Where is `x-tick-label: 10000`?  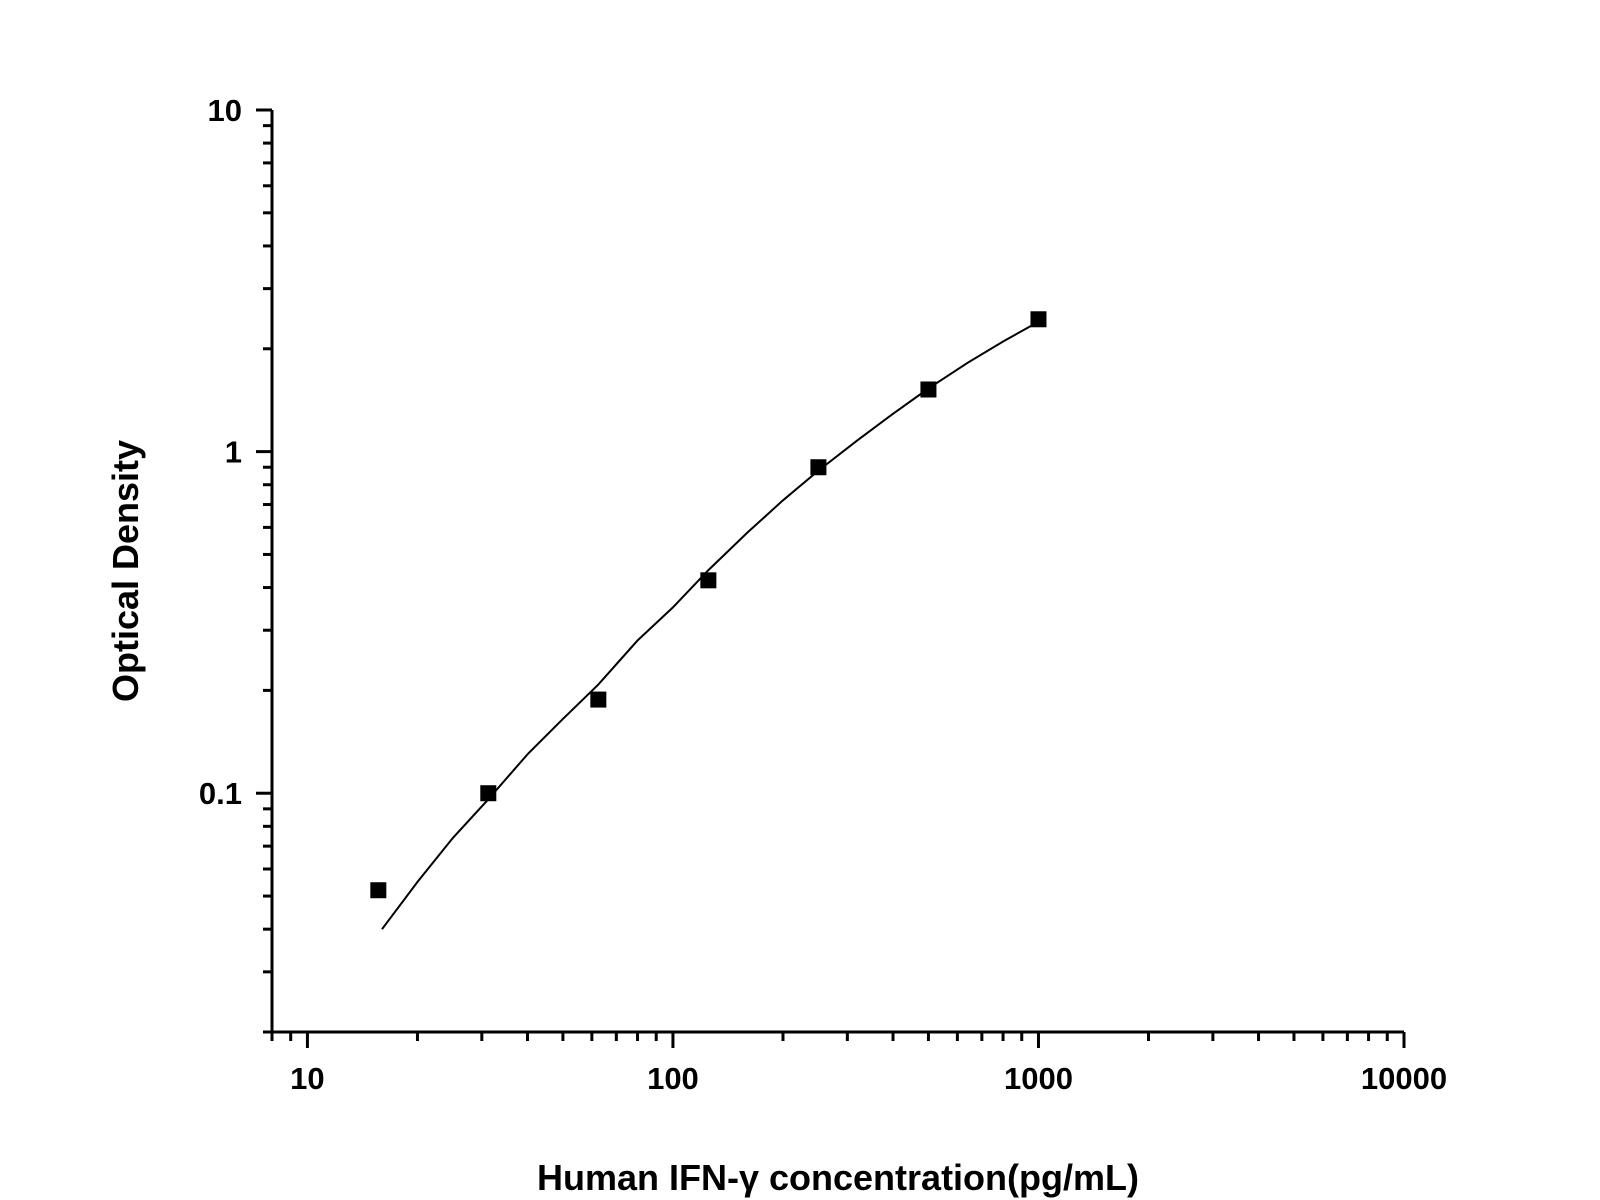 x-tick-label: 10000 is located at coordinates (1404, 1078).